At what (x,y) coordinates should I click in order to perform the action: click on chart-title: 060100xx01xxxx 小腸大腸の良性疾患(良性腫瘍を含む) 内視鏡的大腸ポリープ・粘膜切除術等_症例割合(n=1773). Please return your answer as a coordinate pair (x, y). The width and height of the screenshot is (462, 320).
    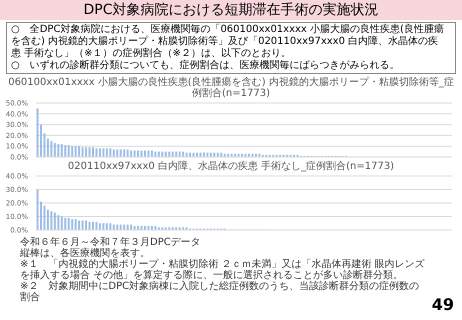
    Looking at the image, I should click on (231, 88).